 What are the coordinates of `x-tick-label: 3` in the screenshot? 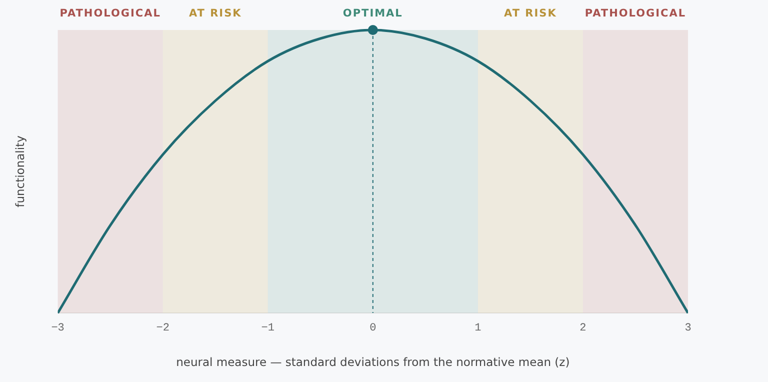 It's located at (688, 328).